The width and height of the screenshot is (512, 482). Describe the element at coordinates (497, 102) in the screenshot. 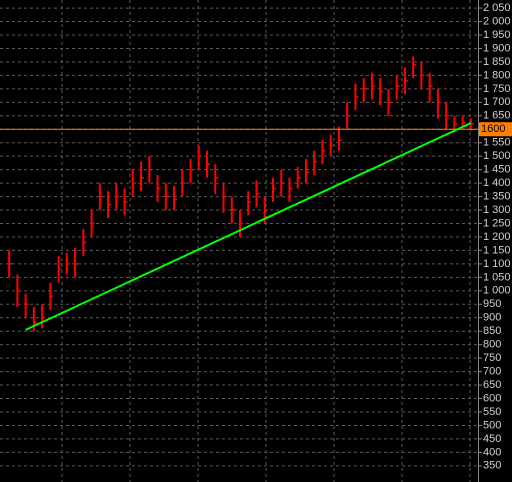

I see `y-tick-label: 1 700` at that location.